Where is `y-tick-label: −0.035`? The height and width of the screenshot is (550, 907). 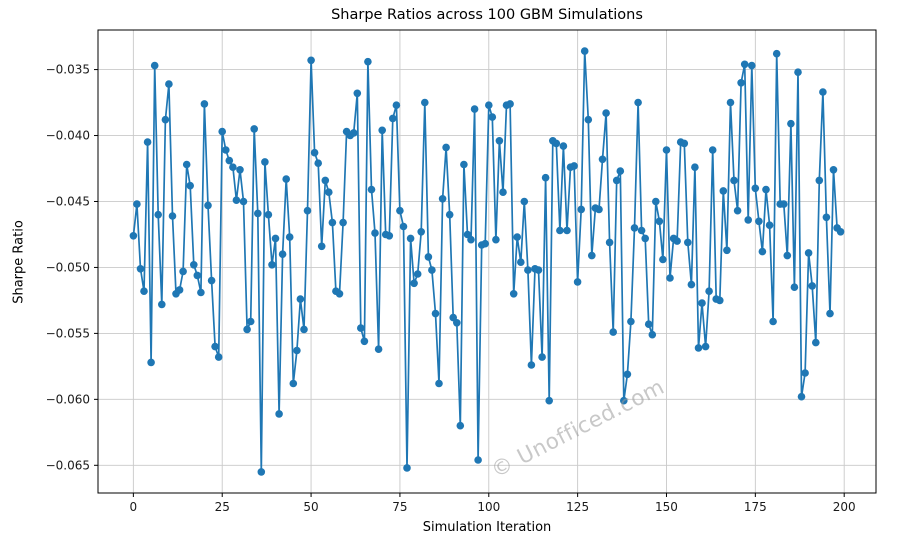 y-tick-label: −0.035 is located at coordinates (68, 70).